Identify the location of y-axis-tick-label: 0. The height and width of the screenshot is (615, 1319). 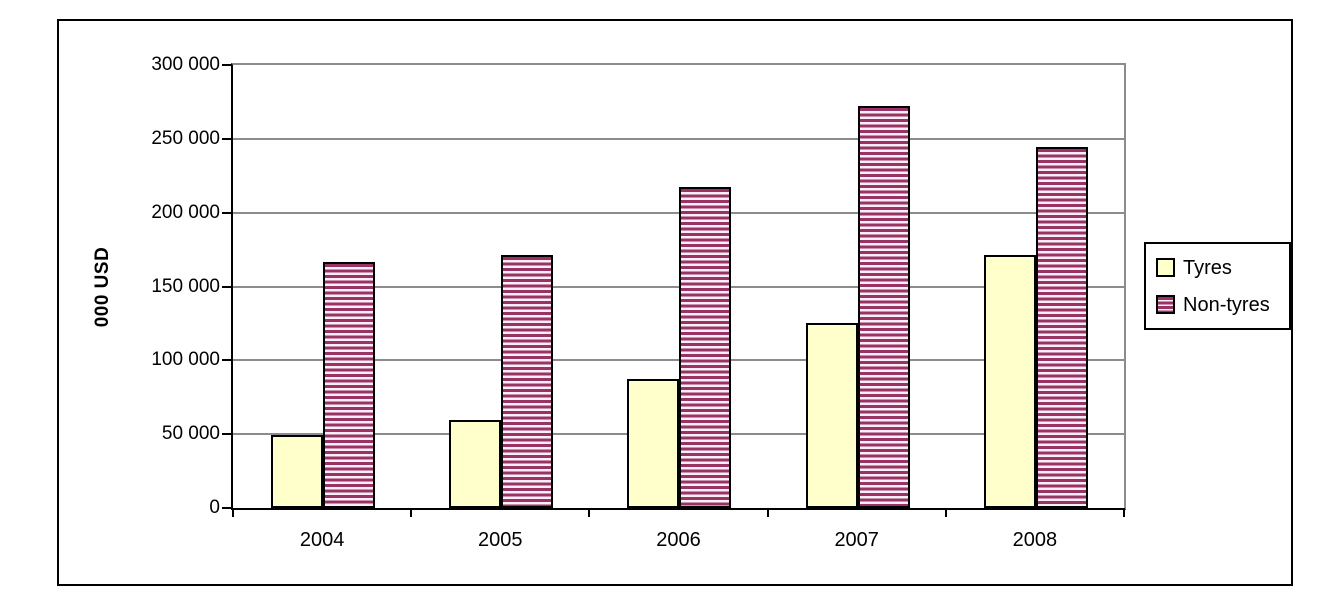
(214, 507).